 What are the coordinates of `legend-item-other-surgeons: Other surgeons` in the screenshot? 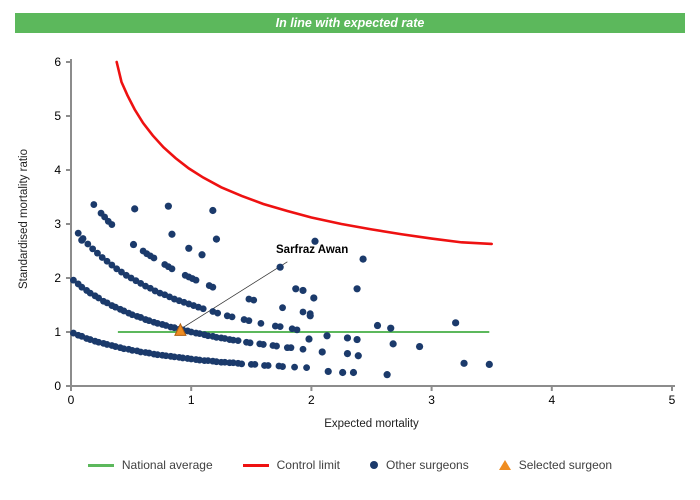 It's located at (419, 465).